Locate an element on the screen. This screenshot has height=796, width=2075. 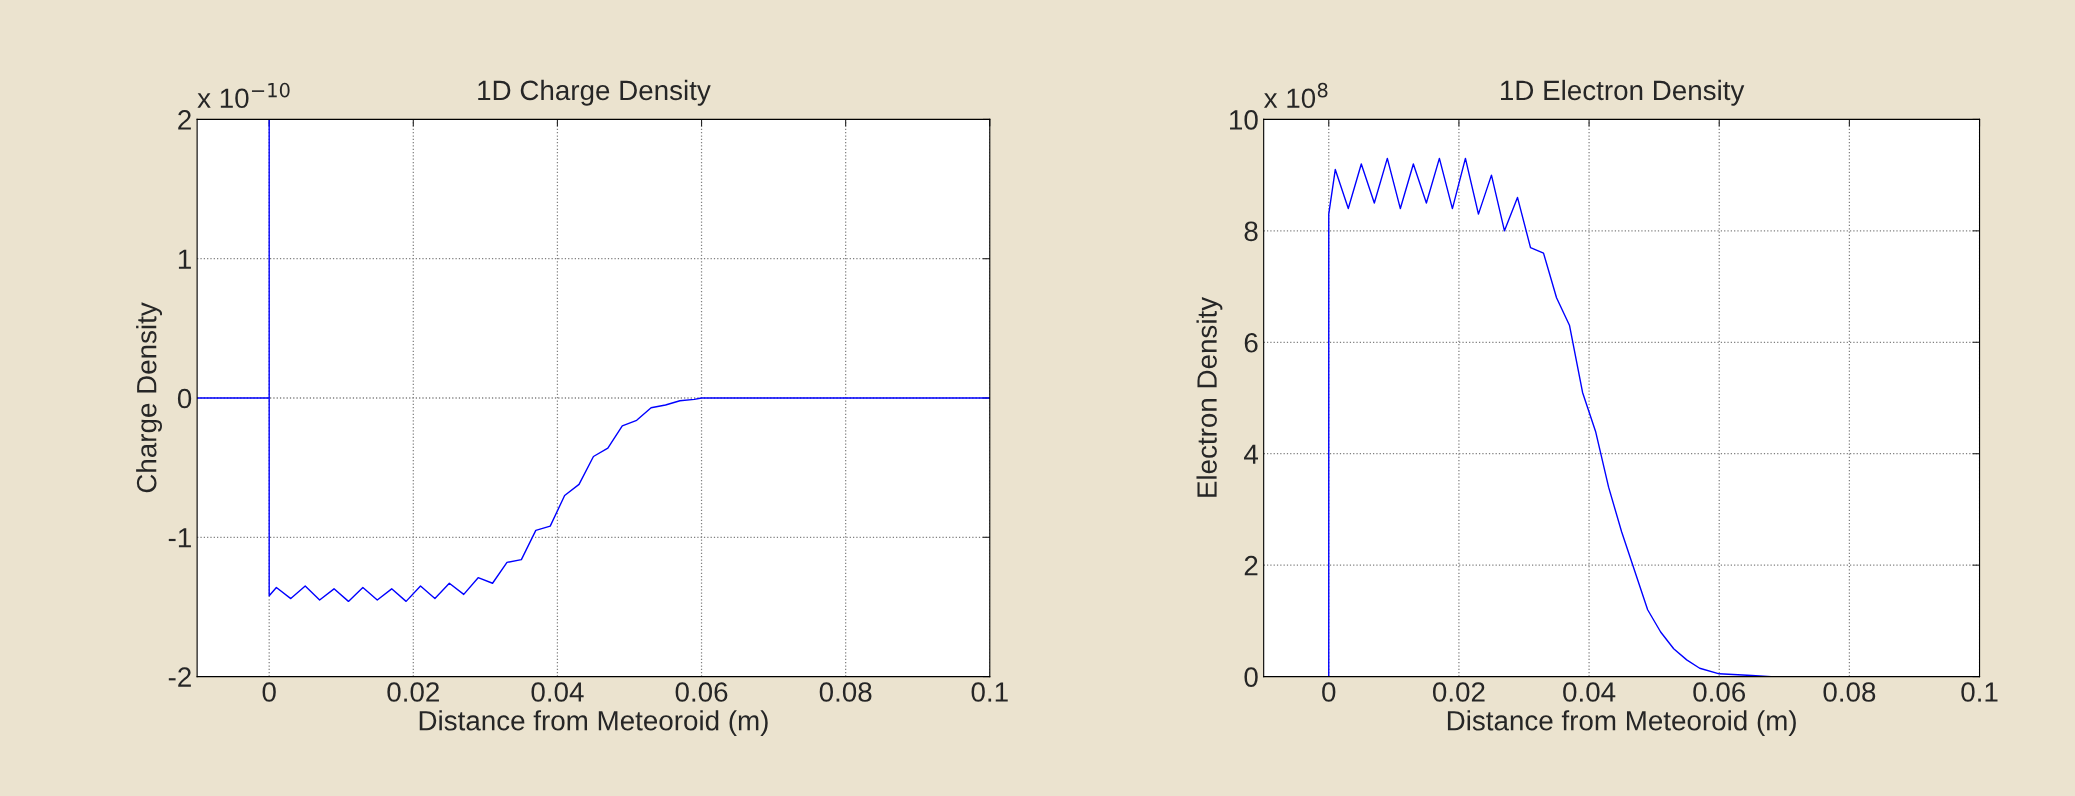
y-tick-label: 10 is located at coordinates (1244, 120).